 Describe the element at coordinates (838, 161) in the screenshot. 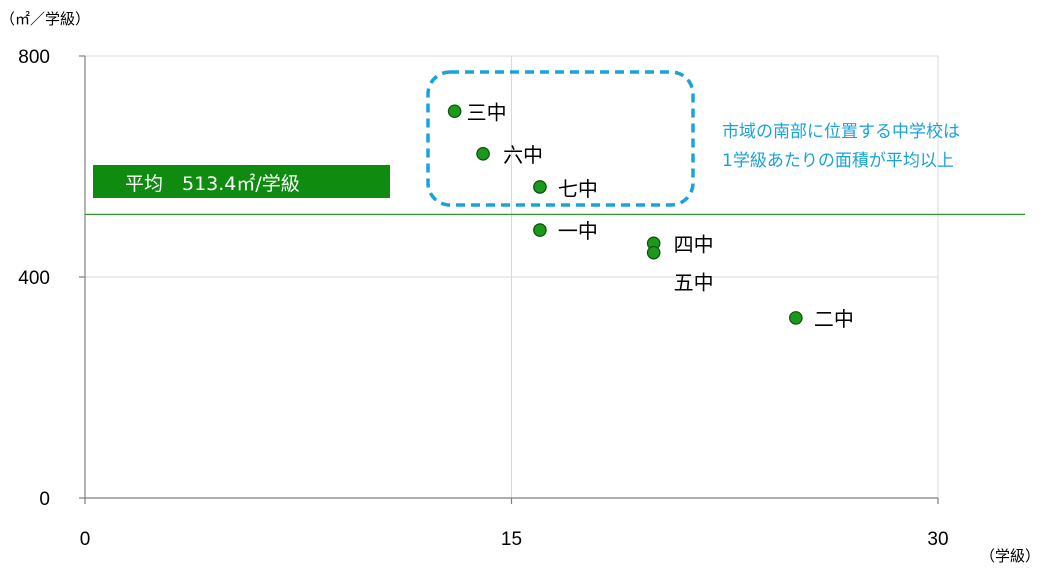

I see `annotation-line-2: 1学級あたりの面積が平均以上` at that location.